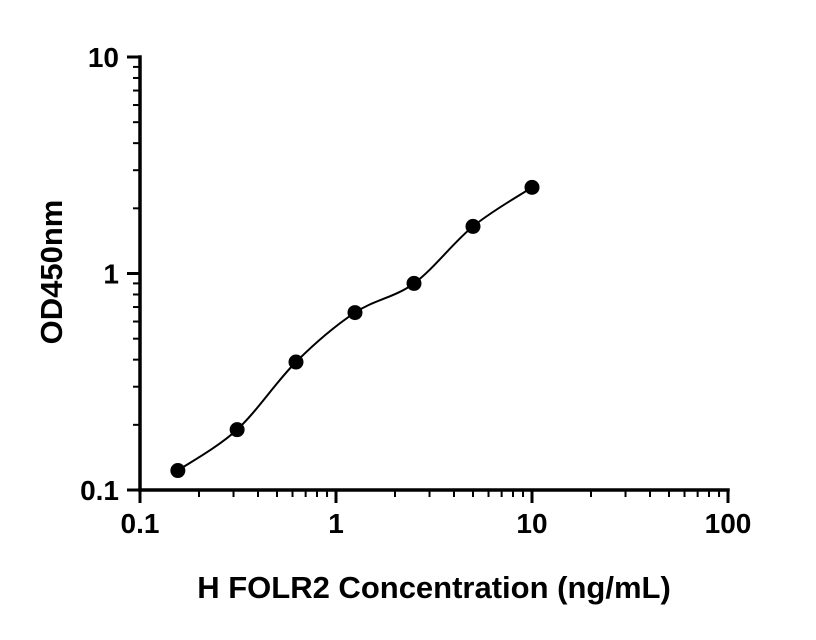 The width and height of the screenshot is (816, 640). I want to click on x-axis-title: H FOLR2 Concentration (ng/mL), so click(434, 587).